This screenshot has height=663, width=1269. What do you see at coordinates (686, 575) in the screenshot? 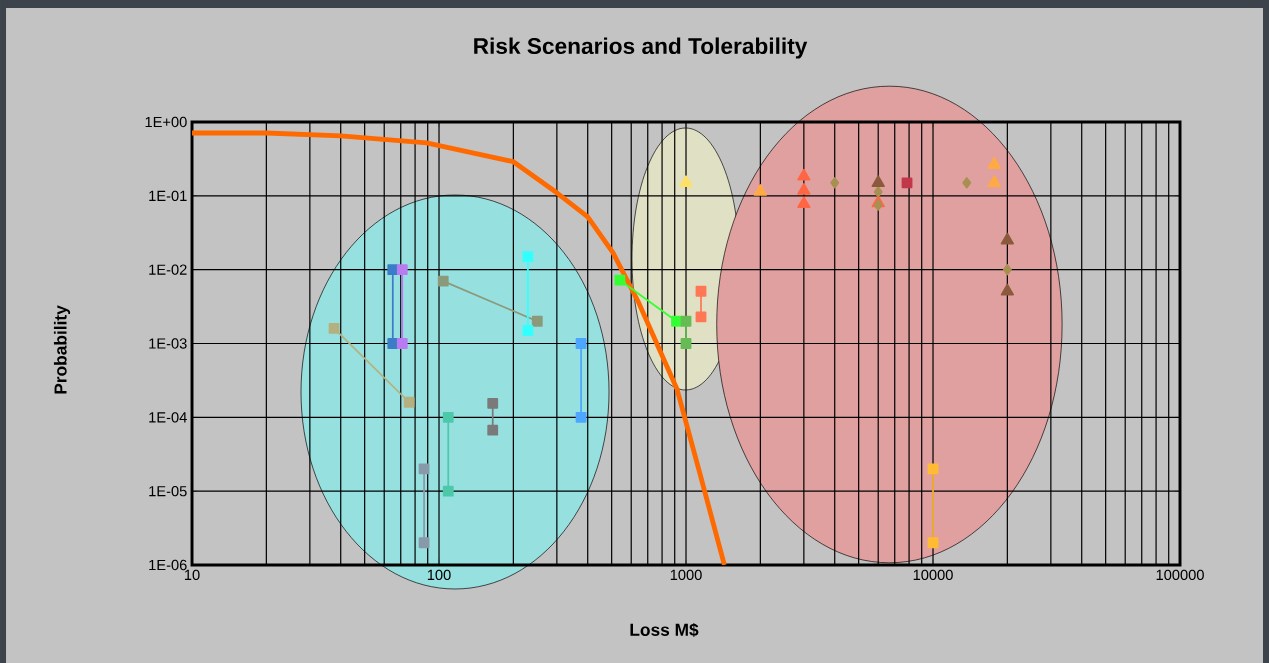
I see `x-tick-label: 1000` at bounding box center [686, 575].